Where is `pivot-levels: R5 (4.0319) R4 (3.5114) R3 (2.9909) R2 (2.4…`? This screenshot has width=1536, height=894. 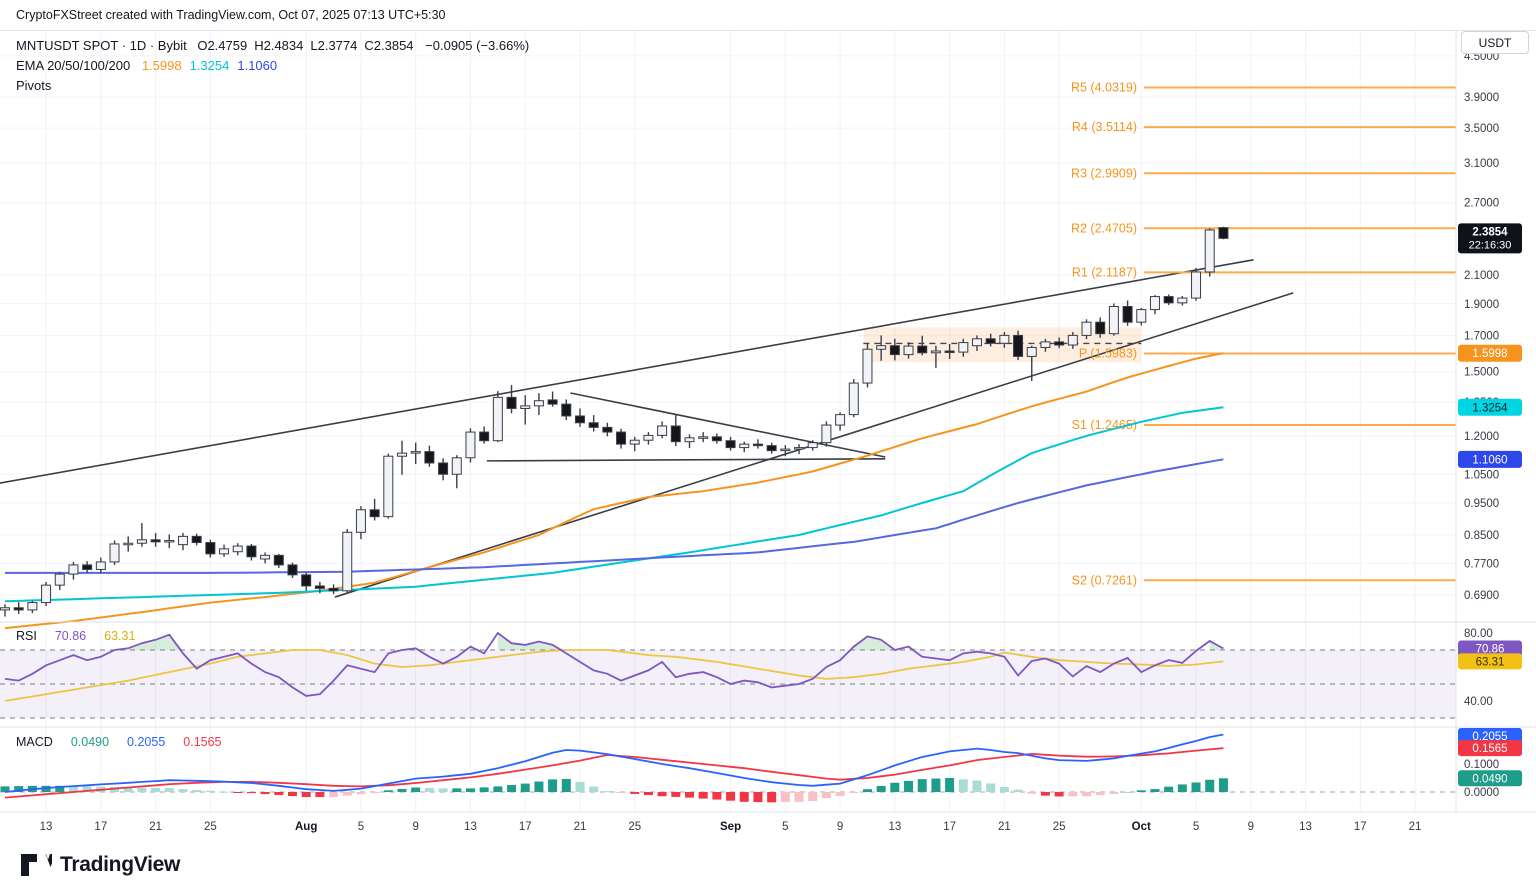 pivot-levels: R5 (4.0319) R4 (3.5114) R3 (2.9909) R2 (2.4… is located at coordinates (1263, 333).